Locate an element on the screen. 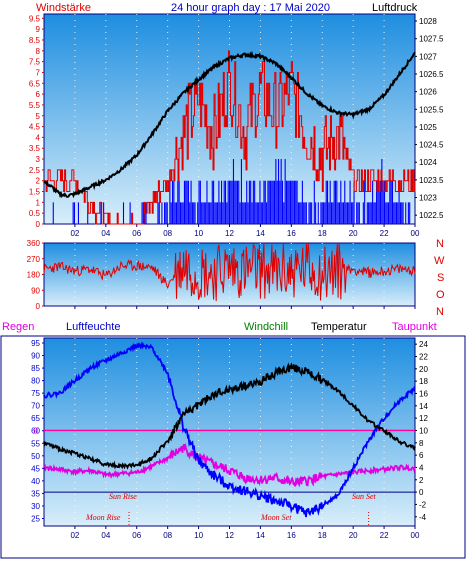 The image size is (470, 562). left-tick-label: 6 is located at coordinates (38, 94).